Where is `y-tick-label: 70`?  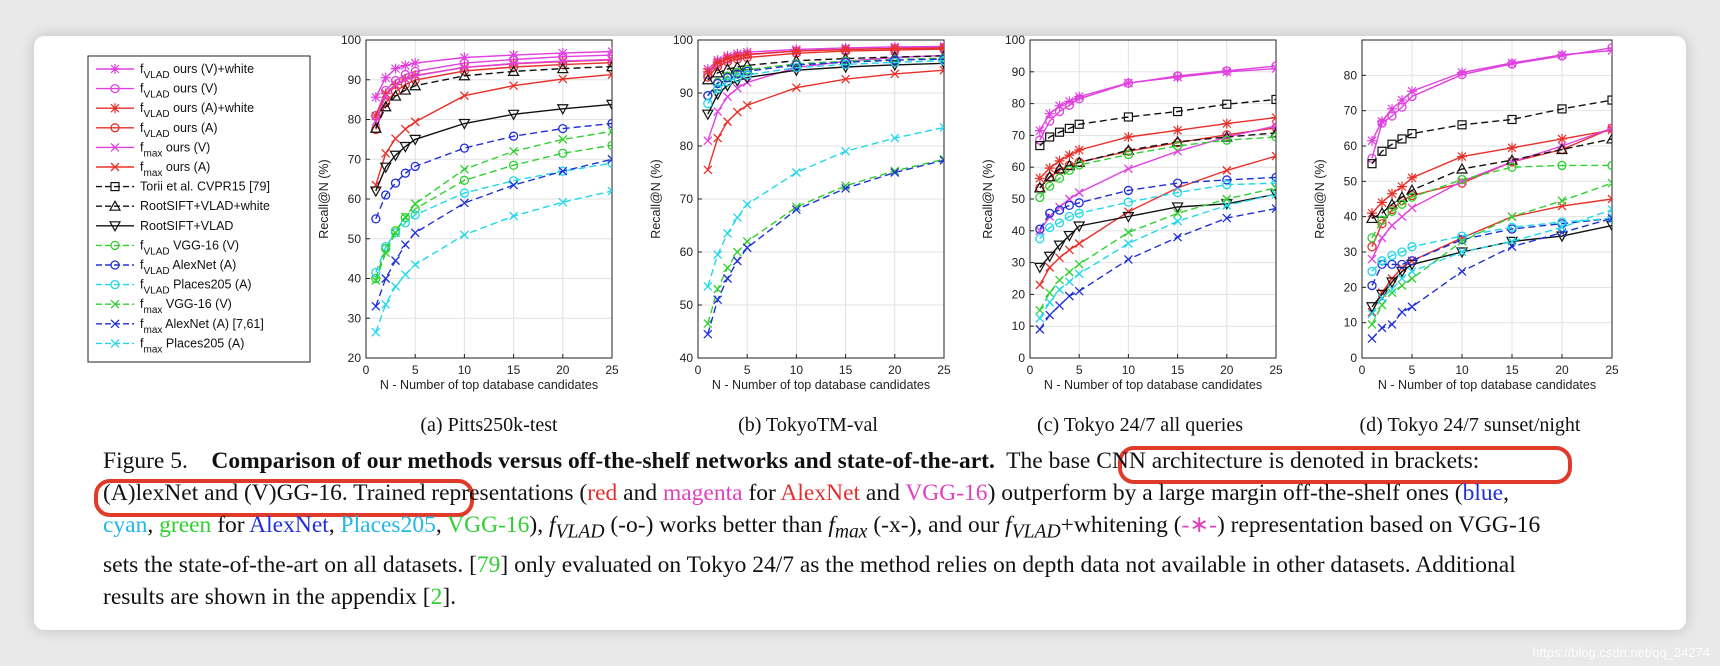
y-tick-label: 70 is located at coordinates (687, 199).